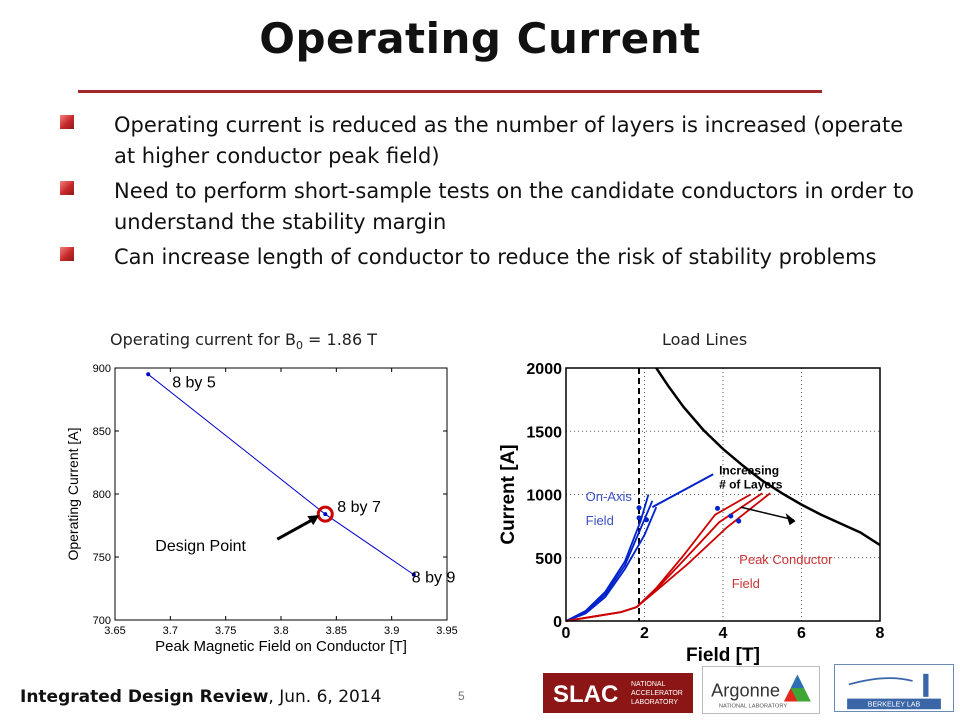 The image size is (960, 720). What do you see at coordinates (648, 684) in the screenshot?
I see `slac-logo-subtext: NATIONAL` at bounding box center [648, 684].